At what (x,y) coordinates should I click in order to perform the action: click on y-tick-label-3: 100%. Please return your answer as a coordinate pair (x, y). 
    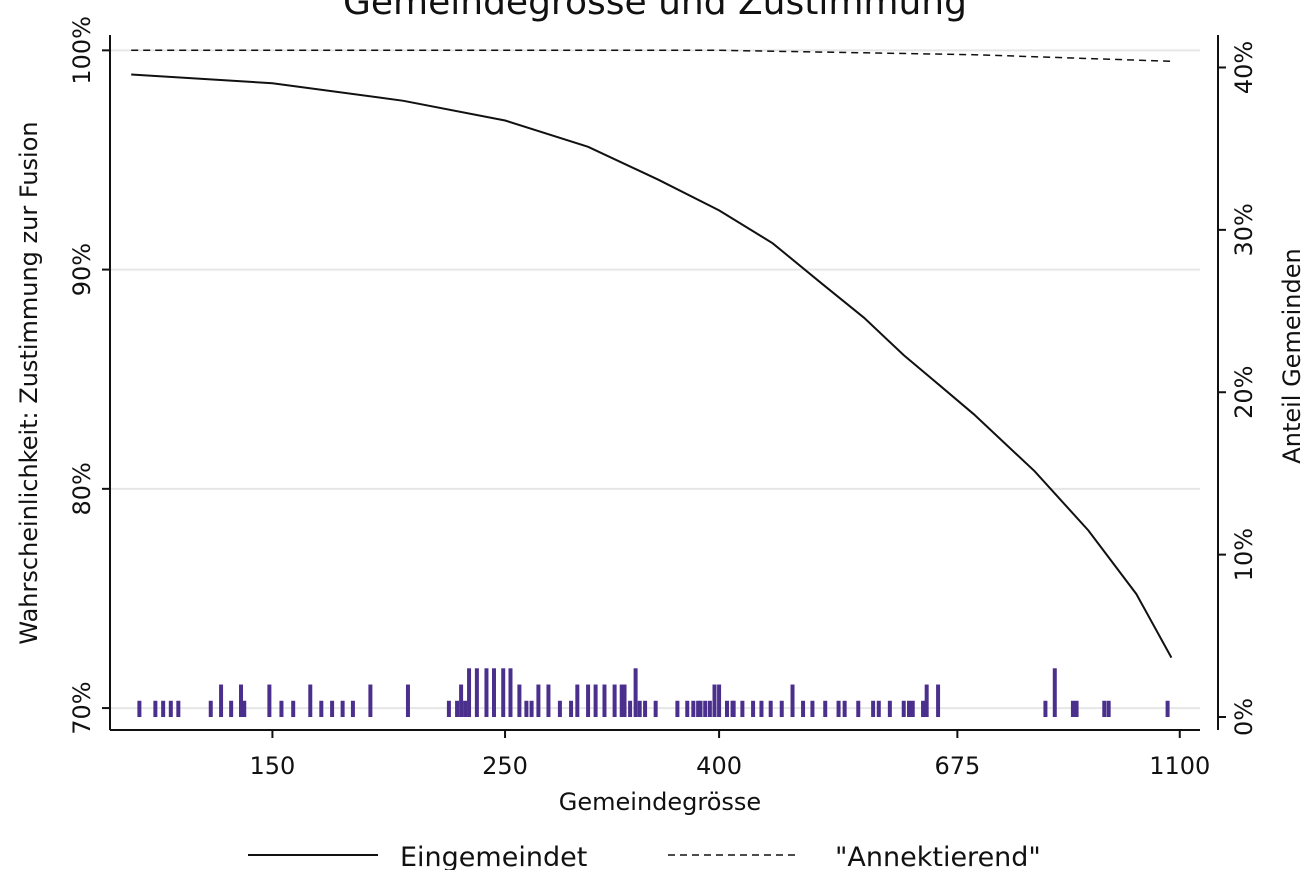
    Looking at the image, I should click on (82, 50).